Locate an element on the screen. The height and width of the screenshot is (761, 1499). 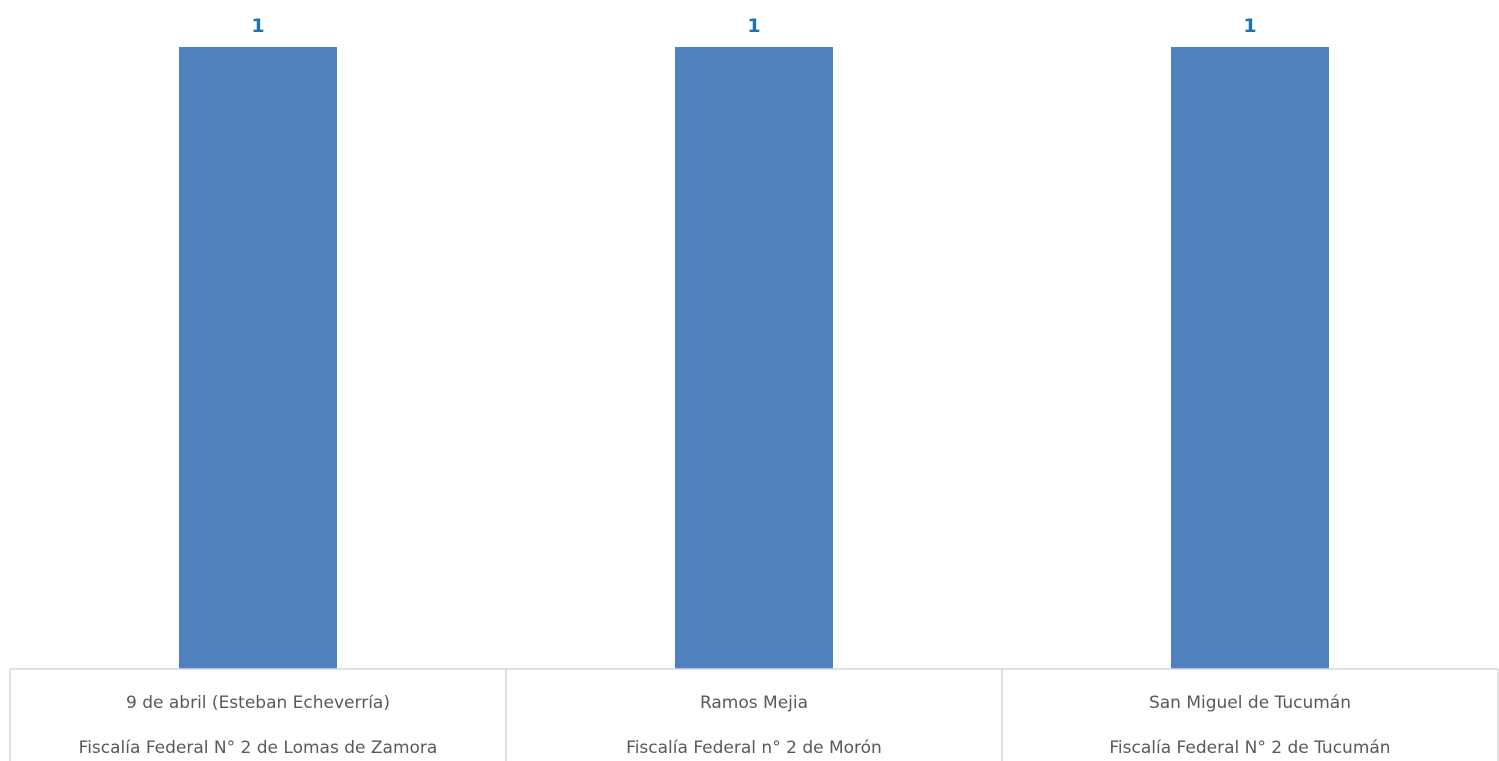
category-label-2-secondary: Fiscalía Federal n° 2 de Morón is located at coordinates (754, 748).